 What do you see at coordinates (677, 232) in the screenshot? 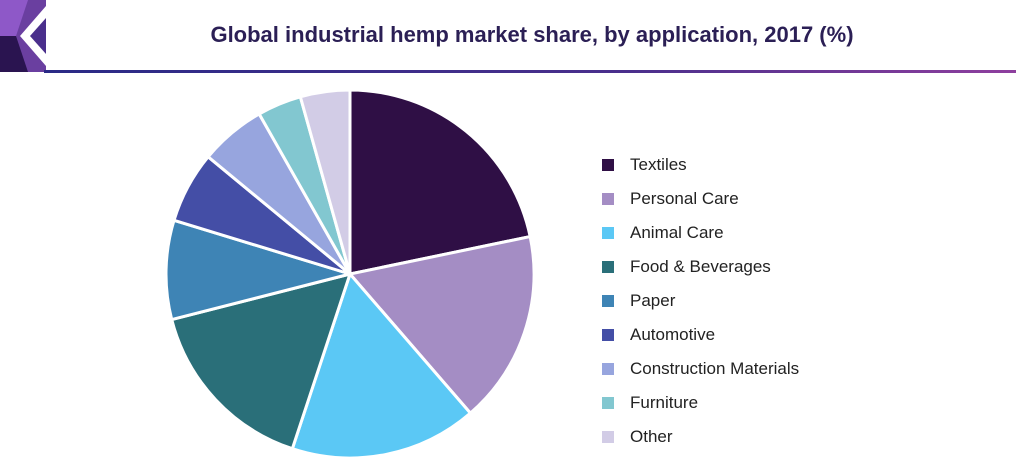
I see `legend-label: Animal Care` at bounding box center [677, 232].